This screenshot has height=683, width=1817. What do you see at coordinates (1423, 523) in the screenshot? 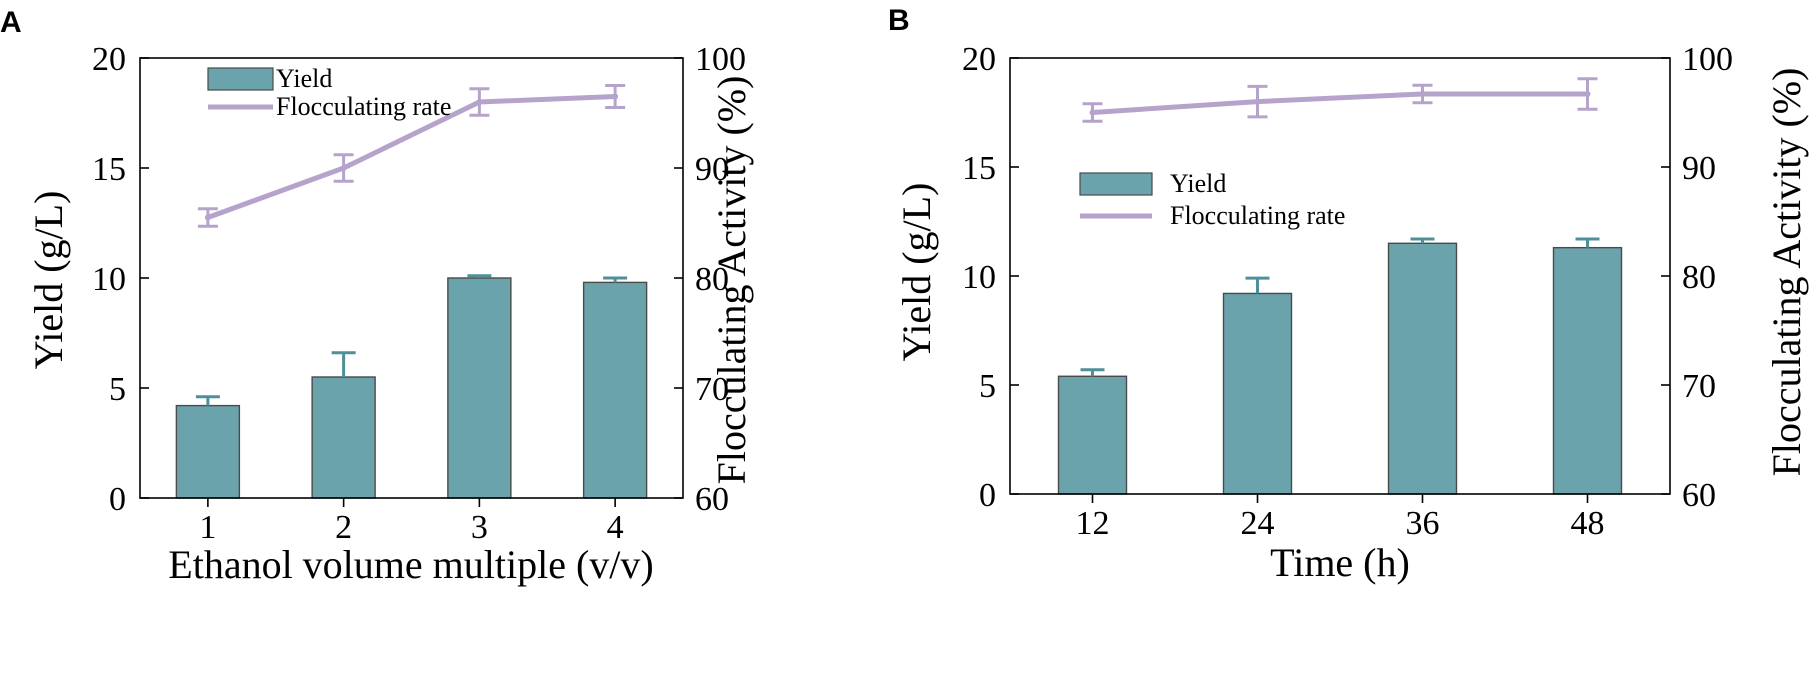
I see `x-tick-label: 36` at bounding box center [1423, 523].